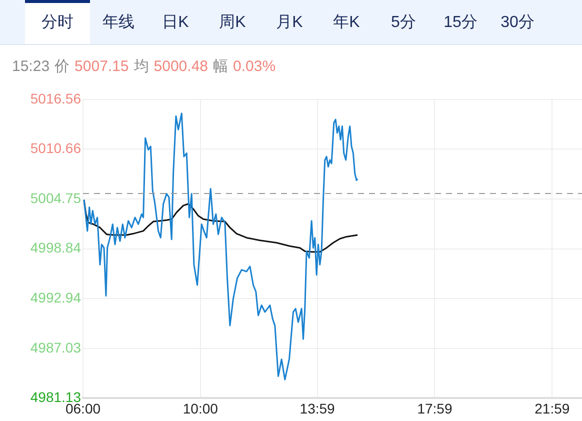 The image size is (582, 421). I want to click on x-tick-label: 10:00, so click(200, 408).